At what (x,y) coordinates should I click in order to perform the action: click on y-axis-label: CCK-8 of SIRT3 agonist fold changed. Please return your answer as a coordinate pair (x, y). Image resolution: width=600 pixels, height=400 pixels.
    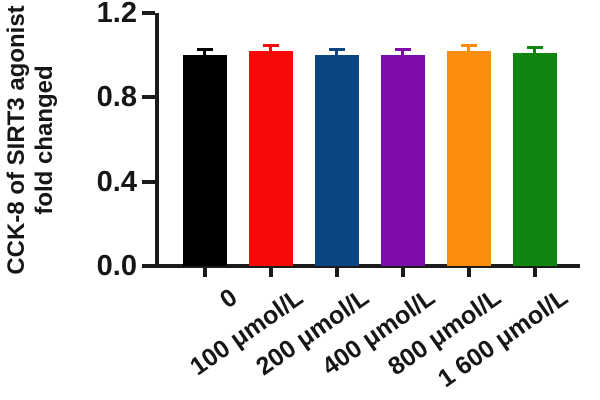
    Looking at the image, I should click on (32, 141).